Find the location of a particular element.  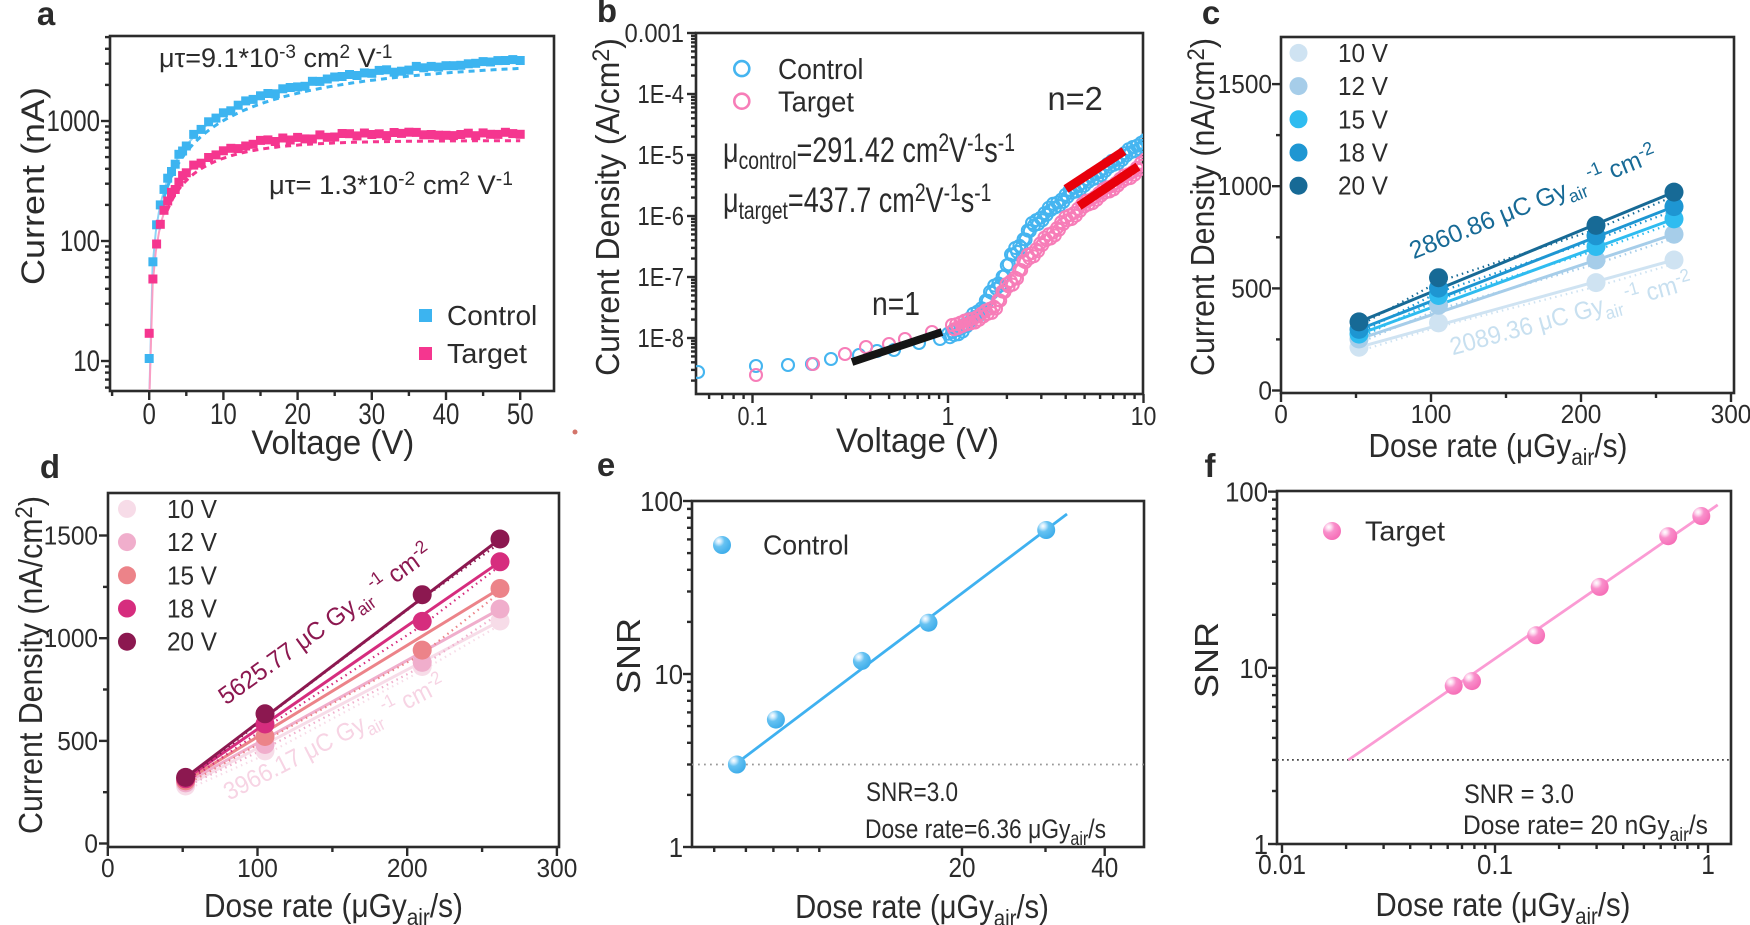

svg-text: 1E-8 is located at coordinates (661, 338).